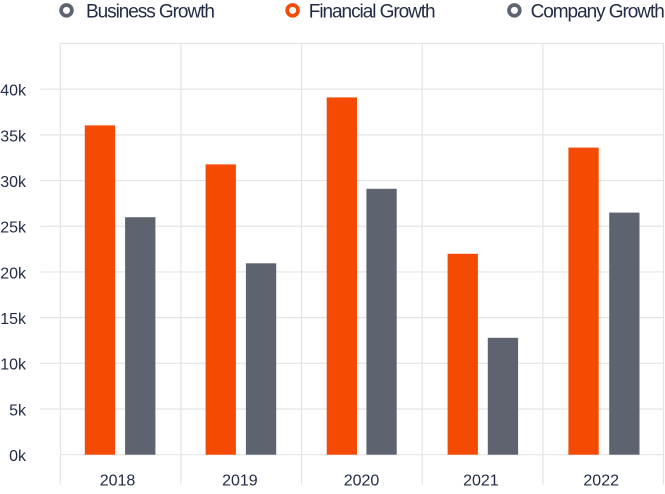 The height and width of the screenshot is (494, 665). Describe the element at coordinates (13, 91) in the screenshot. I see `svg-text: 40k` at that location.